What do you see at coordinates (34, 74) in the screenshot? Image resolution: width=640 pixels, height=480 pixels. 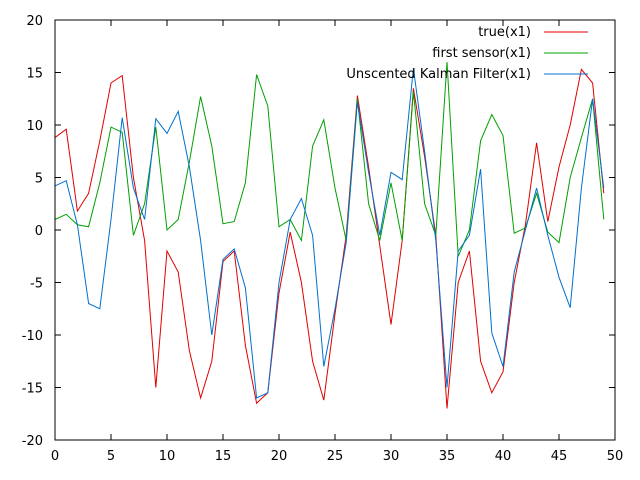 I see `y-tick-label: 15` at bounding box center [34, 74].